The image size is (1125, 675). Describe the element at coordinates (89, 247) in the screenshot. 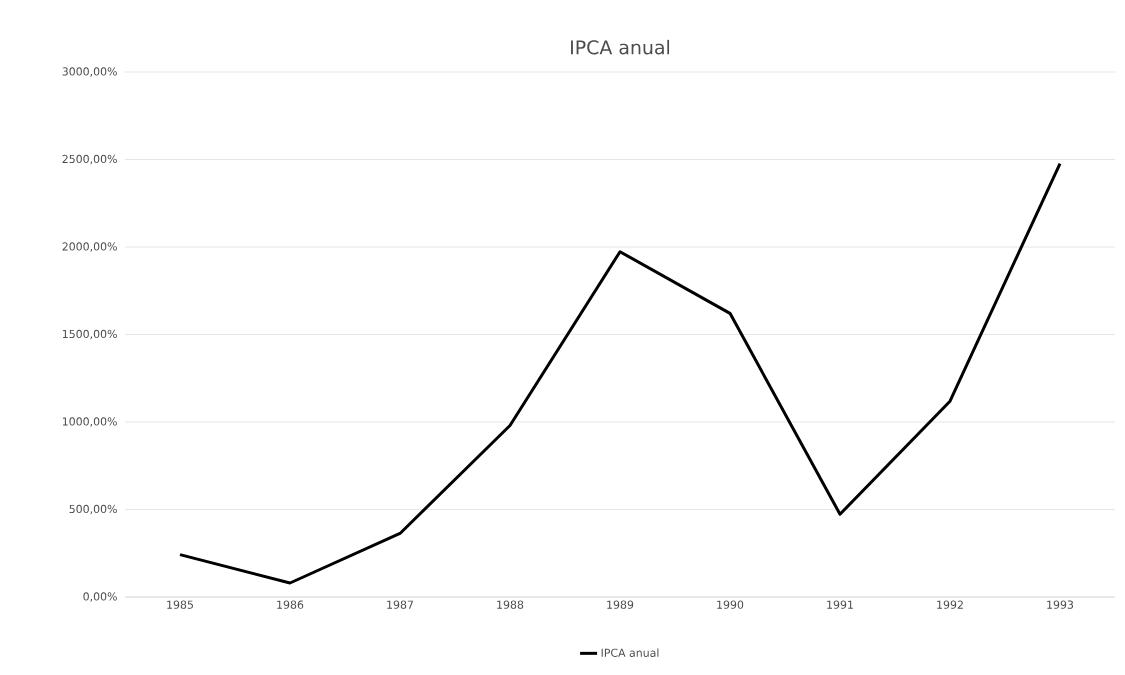

I see `y-tick-label: 2000,00%` at that location.